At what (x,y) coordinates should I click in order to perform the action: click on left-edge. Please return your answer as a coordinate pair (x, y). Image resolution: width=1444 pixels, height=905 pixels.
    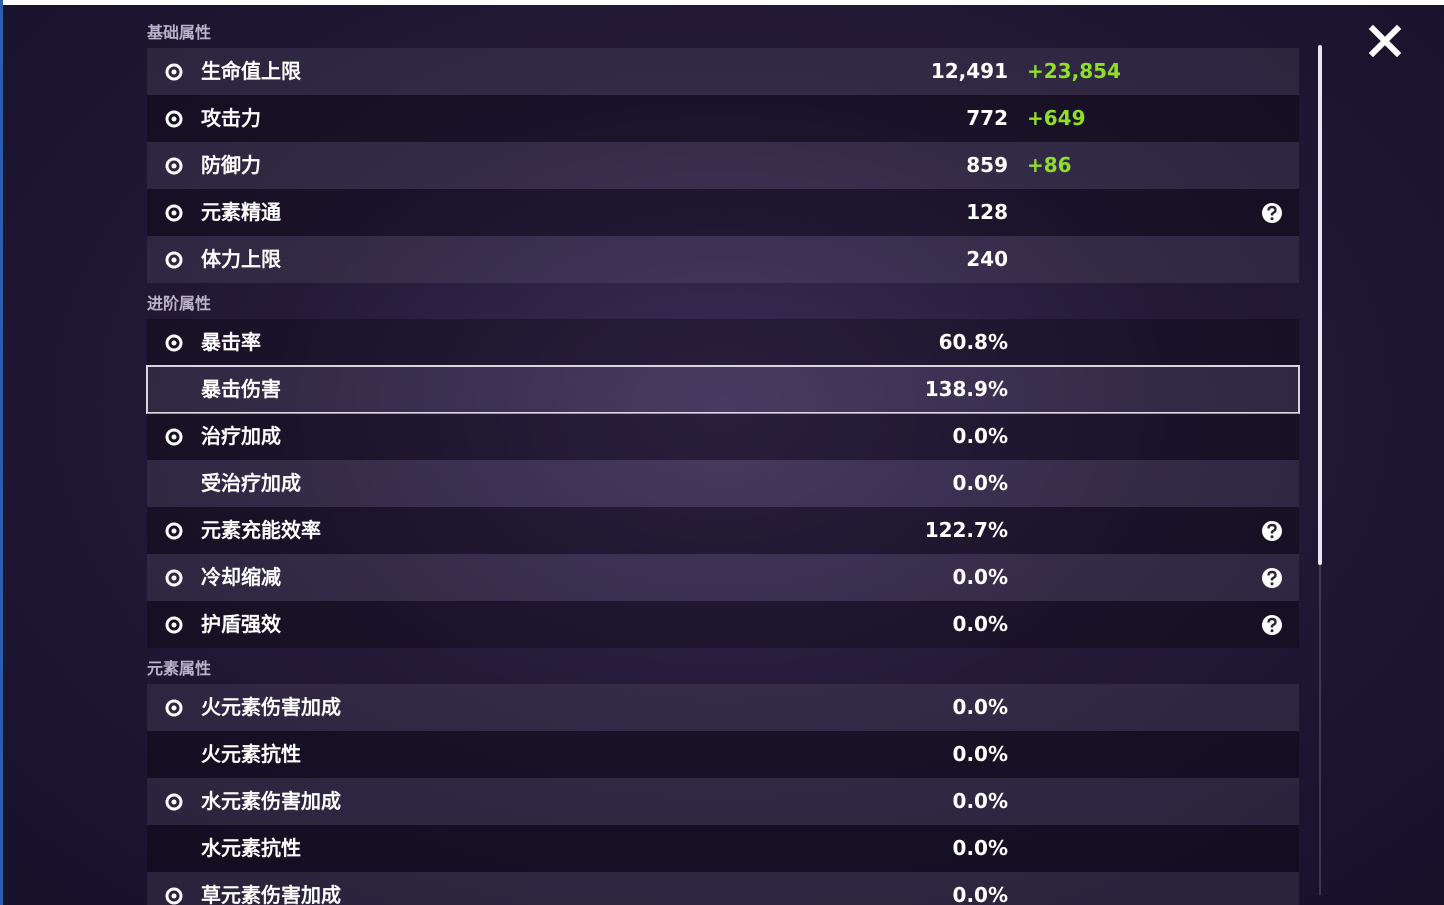
    Looking at the image, I should click on (1, 452).